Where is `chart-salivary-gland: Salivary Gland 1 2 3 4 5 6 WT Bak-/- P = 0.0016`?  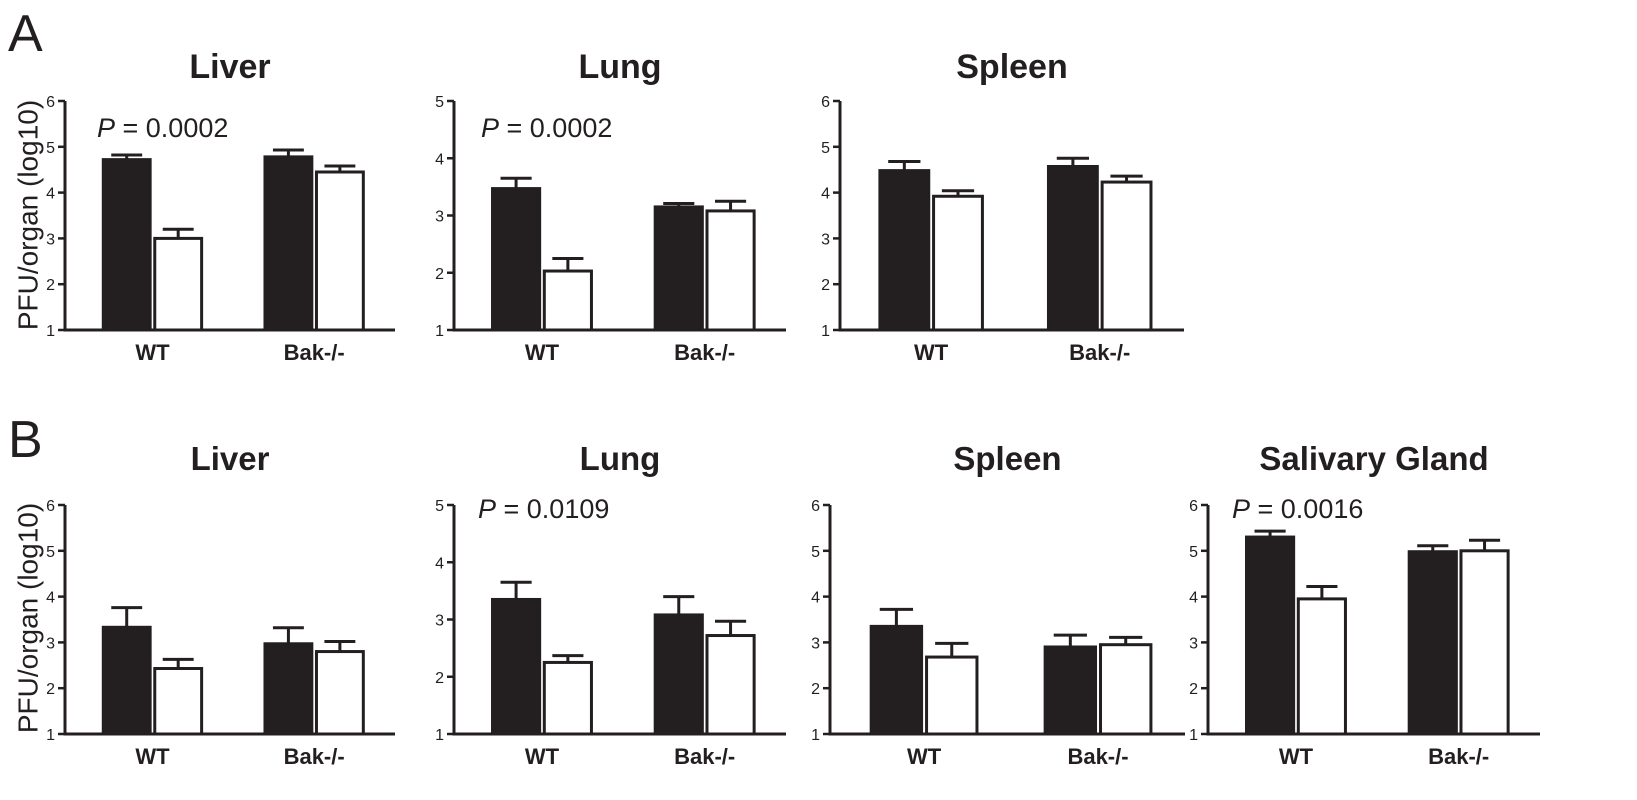 chart-salivary-gland: Salivary Gland 1 2 3 4 5 6 WT Bak-/- P = 0.0016 is located at coordinates (1364, 604).